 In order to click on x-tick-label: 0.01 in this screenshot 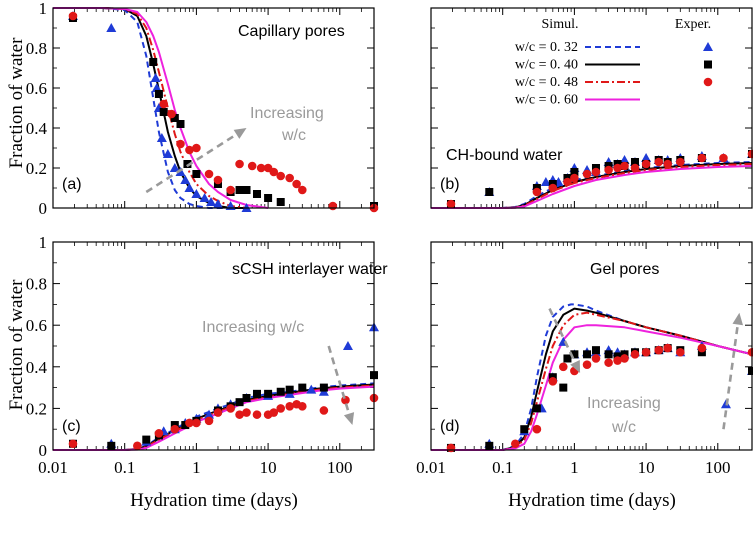, I will do `click(431, 467)`.